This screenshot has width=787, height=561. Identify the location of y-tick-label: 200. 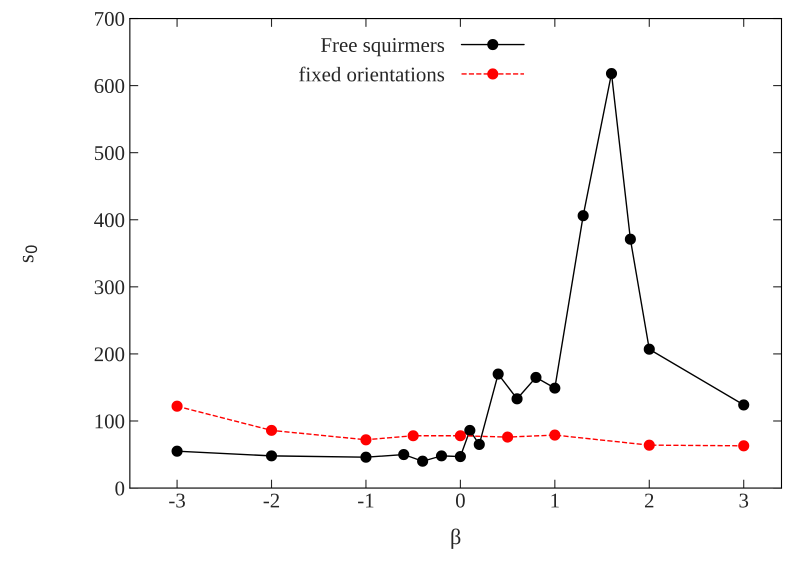
(109, 354).